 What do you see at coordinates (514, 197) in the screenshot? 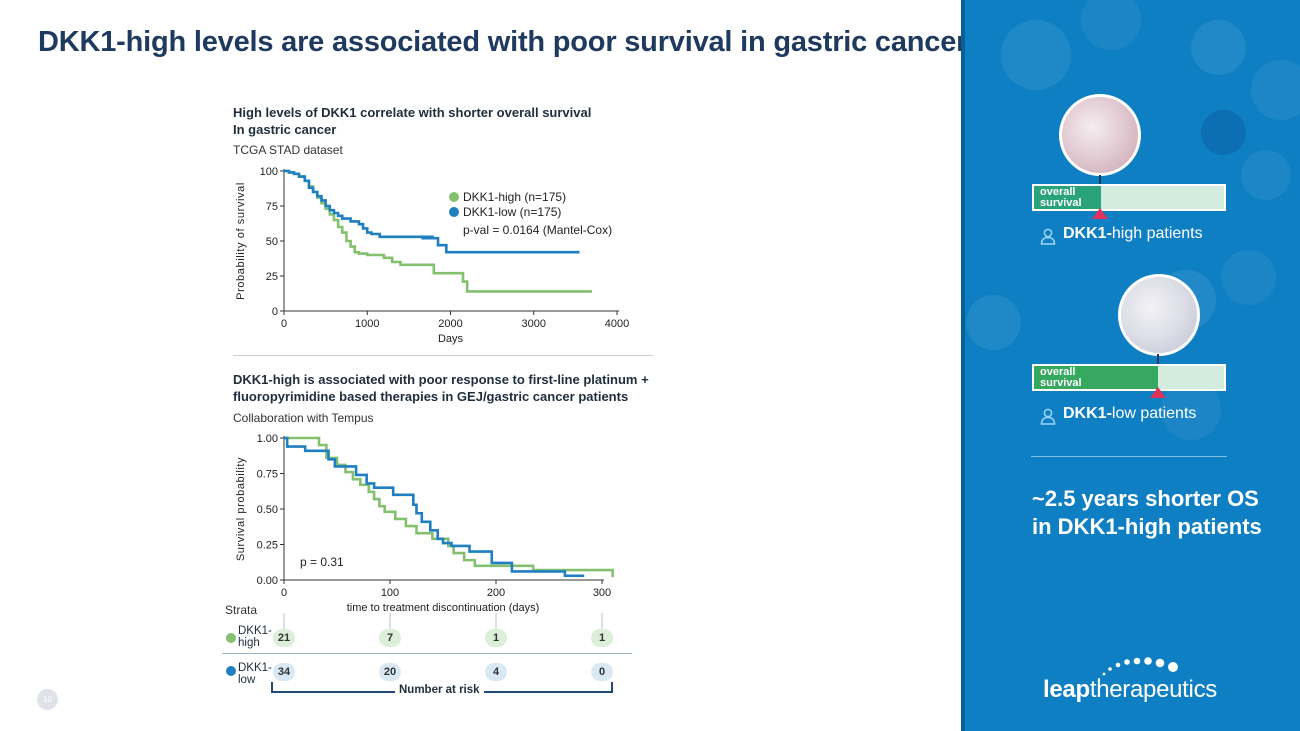
I see `legend-label-high: DKK1-high (n=175)` at bounding box center [514, 197].